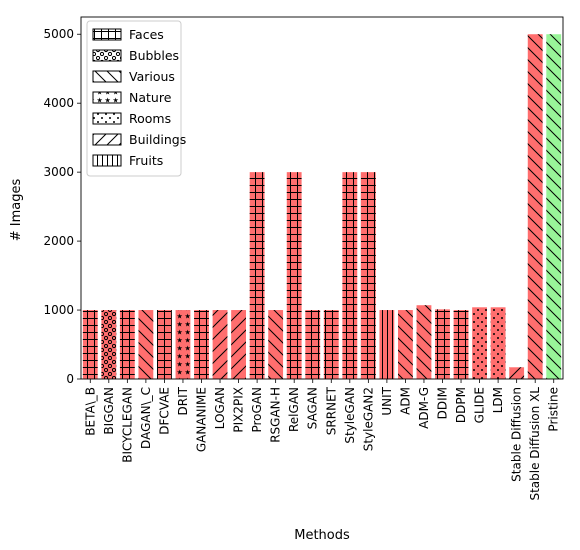 The image size is (580, 550). What do you see at coordinates (461, 405) in the screenshot?
I see `x-tick-label: DDPM` at bounding box center [461, 405].